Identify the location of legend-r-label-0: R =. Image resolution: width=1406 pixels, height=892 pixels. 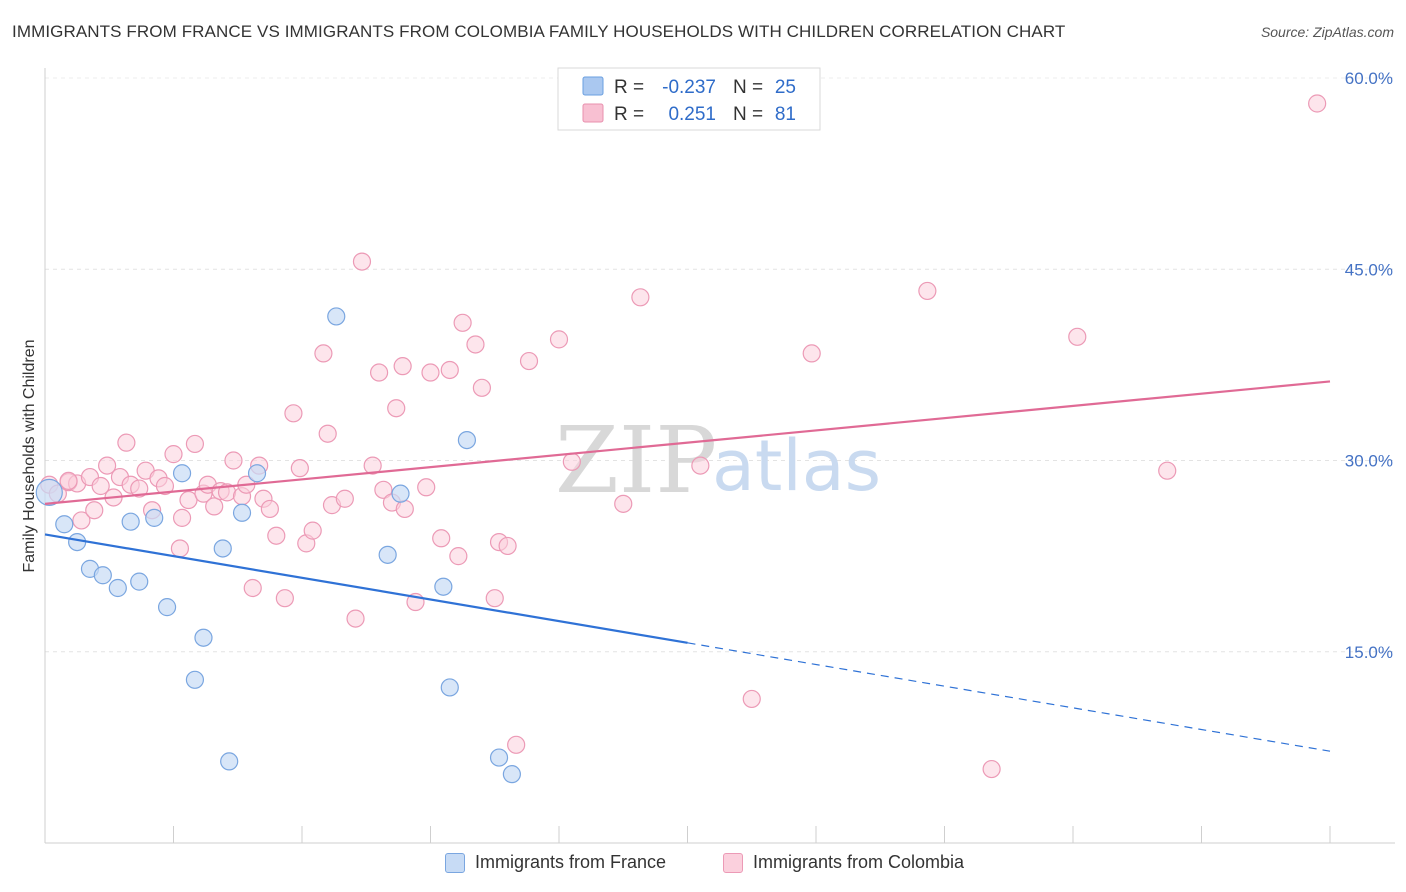
(629, 87).